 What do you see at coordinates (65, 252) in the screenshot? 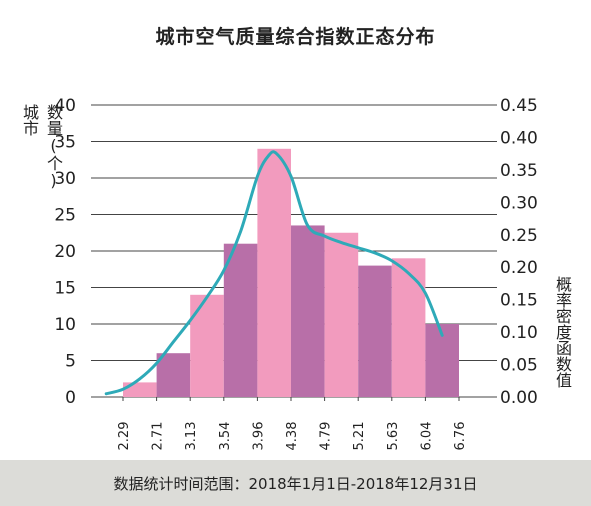
I see `left-tick-label: 20` at bounding box center [65, 252].